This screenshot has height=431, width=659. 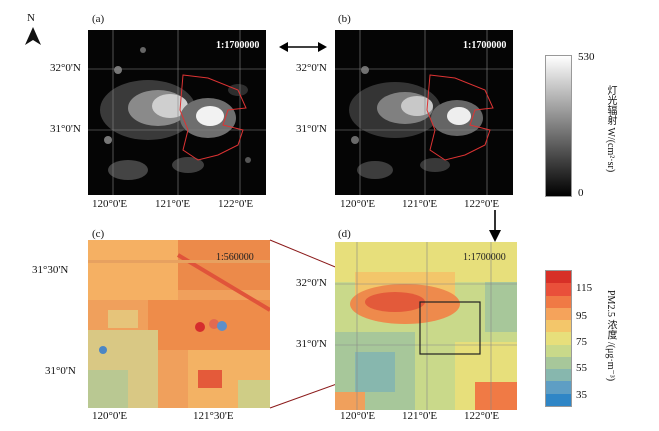 I want to click on panel-b-graticule, so click(x=424, y=112).